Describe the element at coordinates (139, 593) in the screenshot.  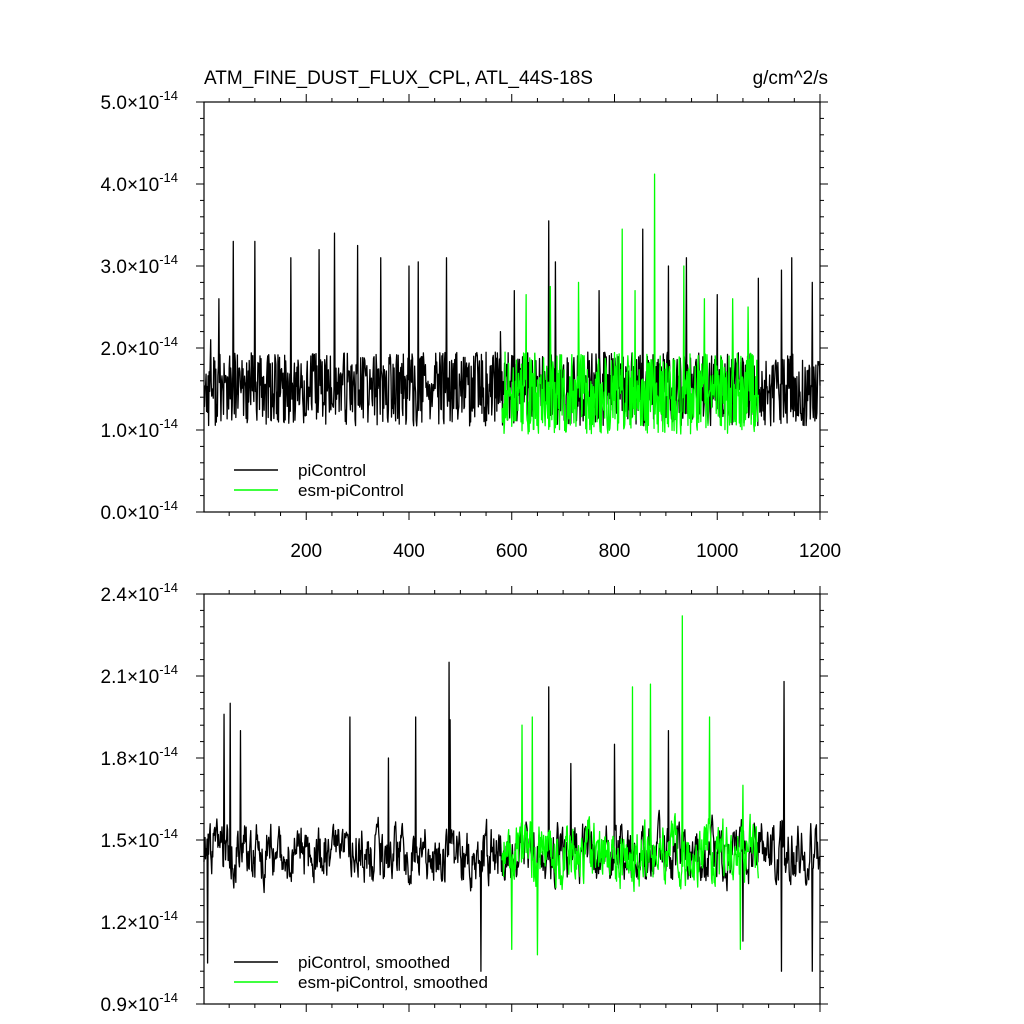
I see `y-tick-label: 2.4×10⁻¹⁴` at that location.